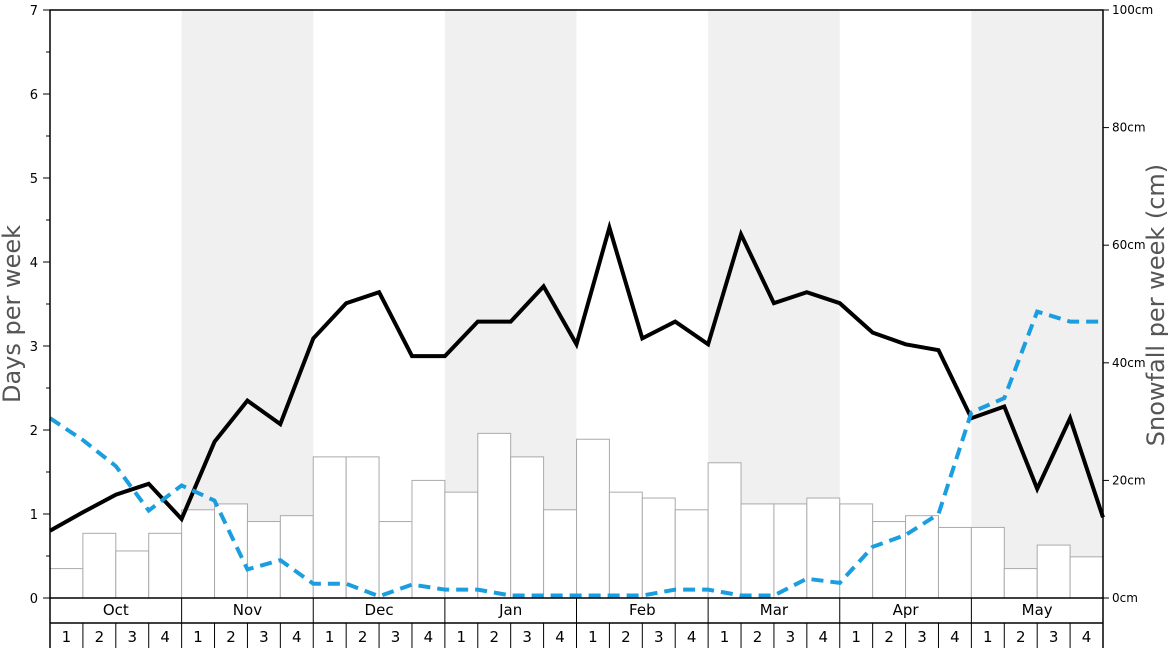 This screenshot has width=1168, height=648. What do you see at coordinates (510, 610) in the screenshot?
I see `month-label: Jan` at bounding box center [510, 610].